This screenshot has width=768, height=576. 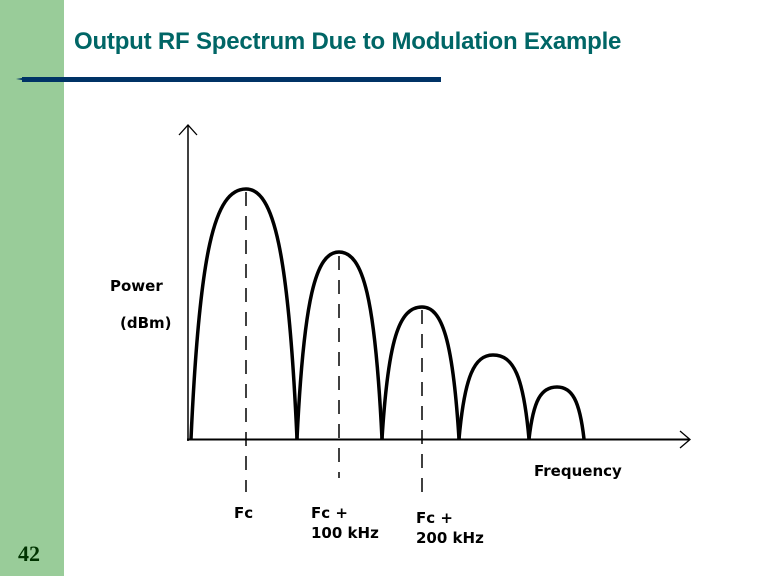 I want to click on marker-label-fc: Fc, so click(x=244, y=513).